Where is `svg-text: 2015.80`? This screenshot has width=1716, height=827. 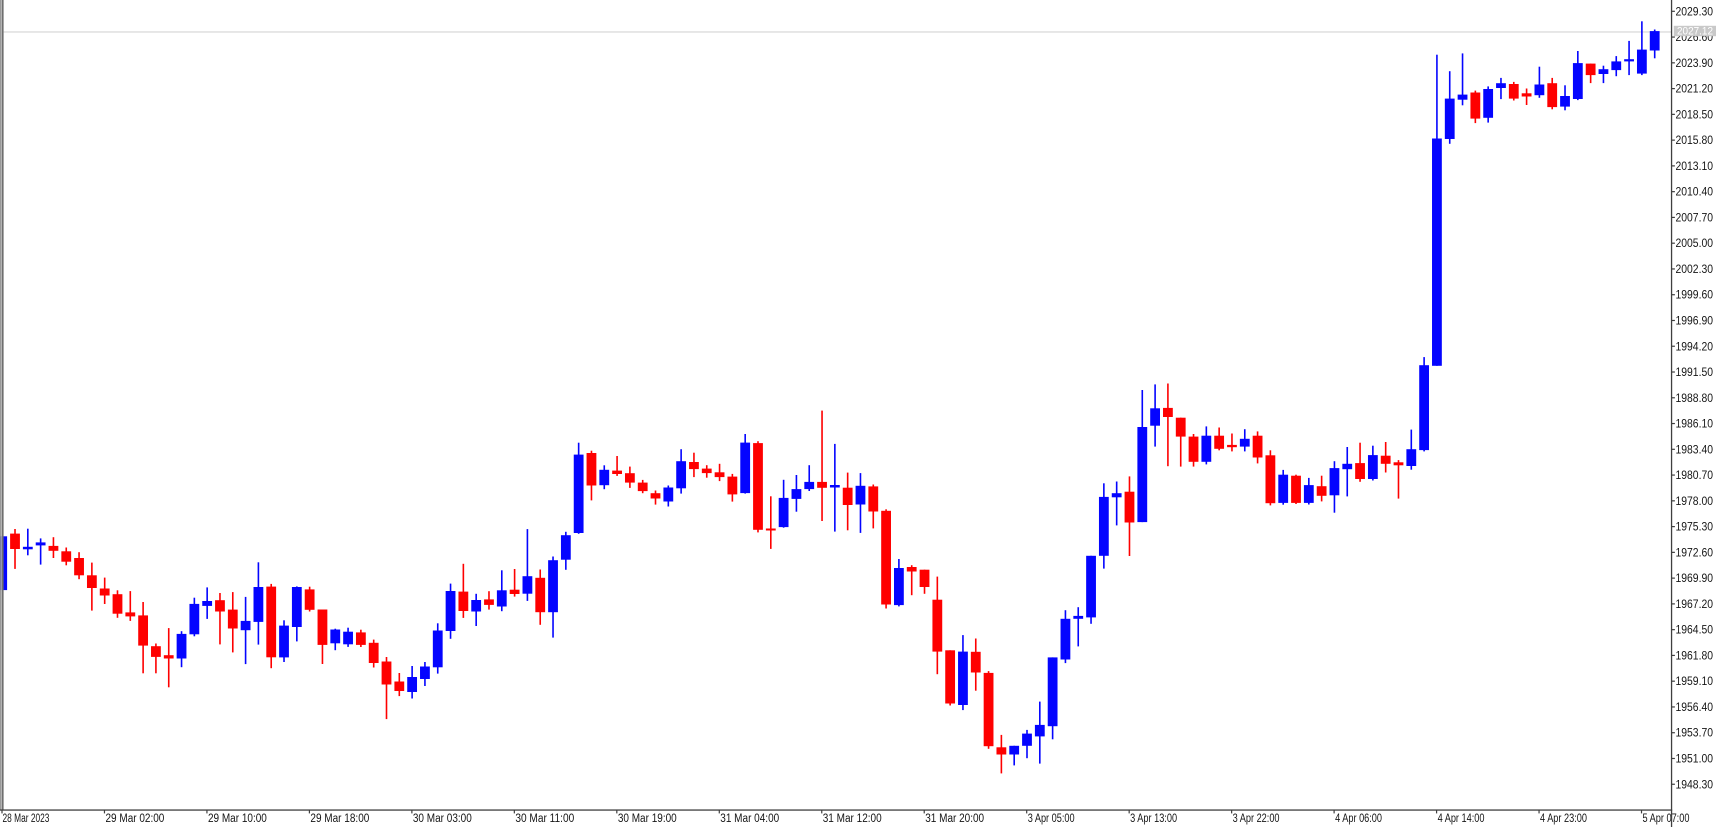
svg-text: 2015.80 is located at coordinates (1695, 141).